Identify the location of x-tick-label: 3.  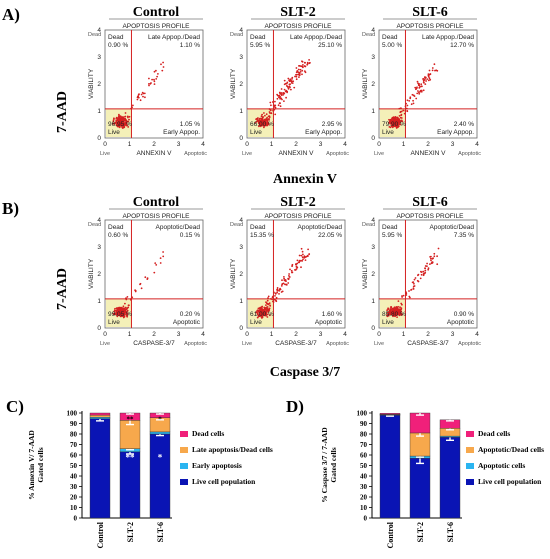
(179, 334).